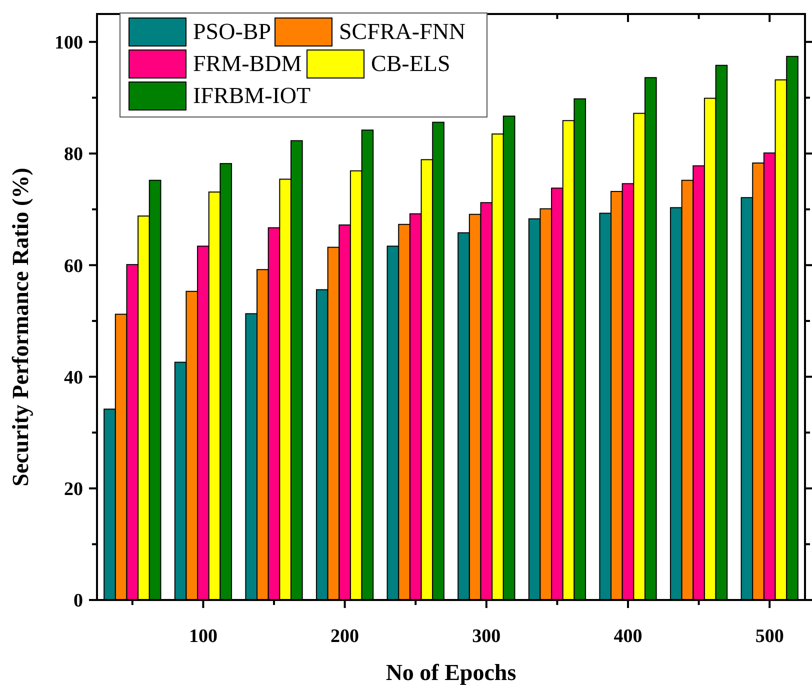 The image size is (812, 685). I want to click on x-tick-label: 400, so click(628, 636).